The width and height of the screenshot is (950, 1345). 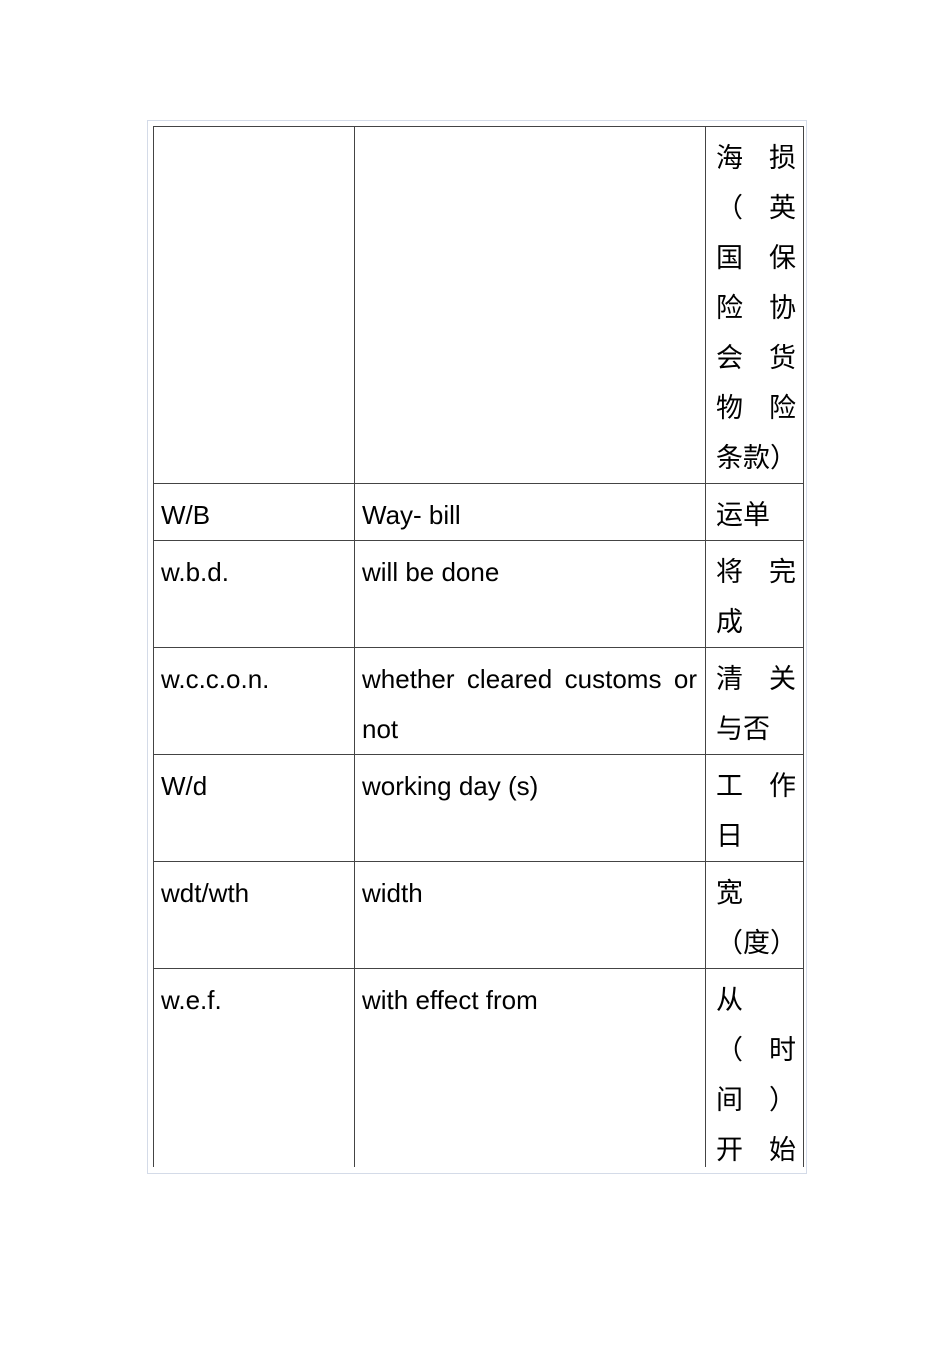 What do you see at coordinates (756, 704) in the screenshot?
I see `chinese-cell-text: 清关与否` at bounding box center [756, 704].